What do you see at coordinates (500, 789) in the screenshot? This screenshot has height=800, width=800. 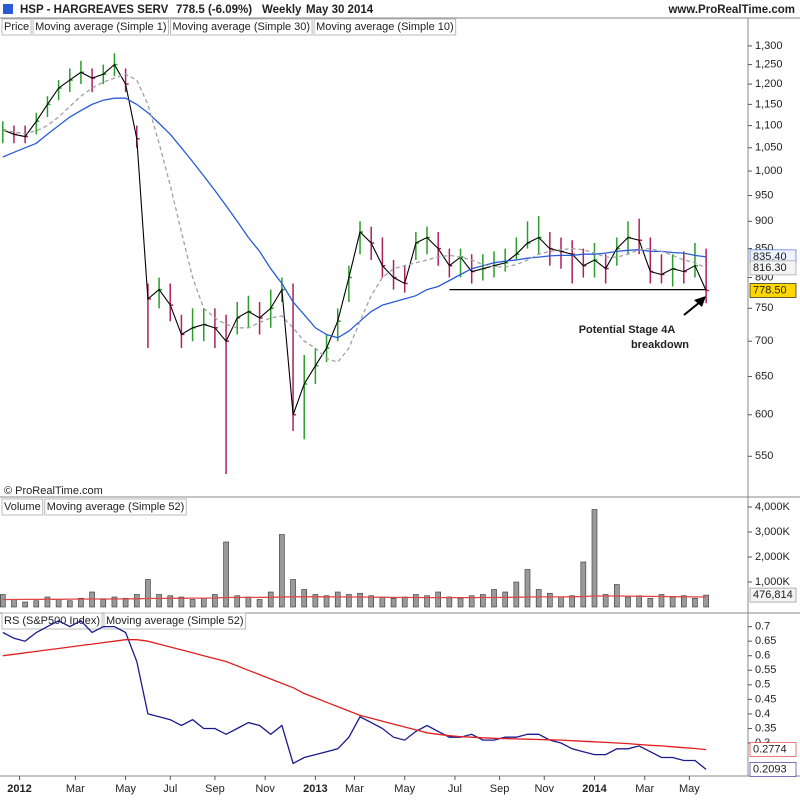 I see `x-tick-label: Sep` at bounding box center [500, 789].